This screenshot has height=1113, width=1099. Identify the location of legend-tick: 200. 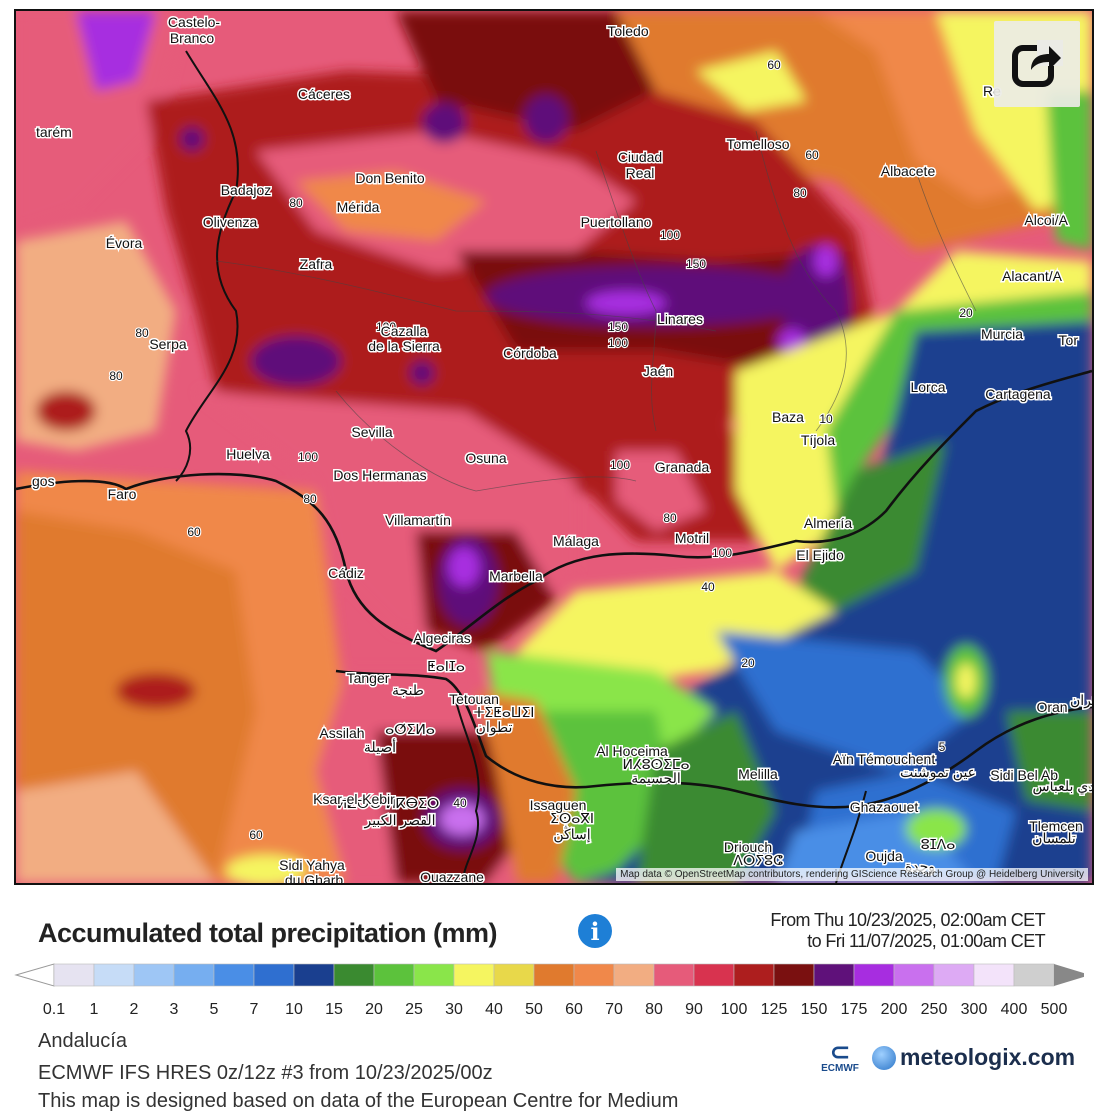
(894, 1009).